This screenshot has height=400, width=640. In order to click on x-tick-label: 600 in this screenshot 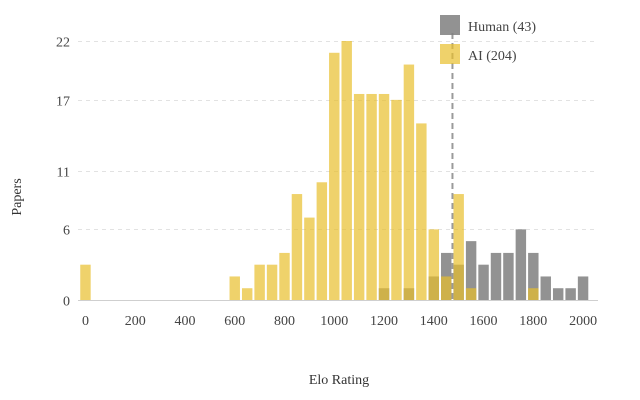, I will do `click(234, 321)`.